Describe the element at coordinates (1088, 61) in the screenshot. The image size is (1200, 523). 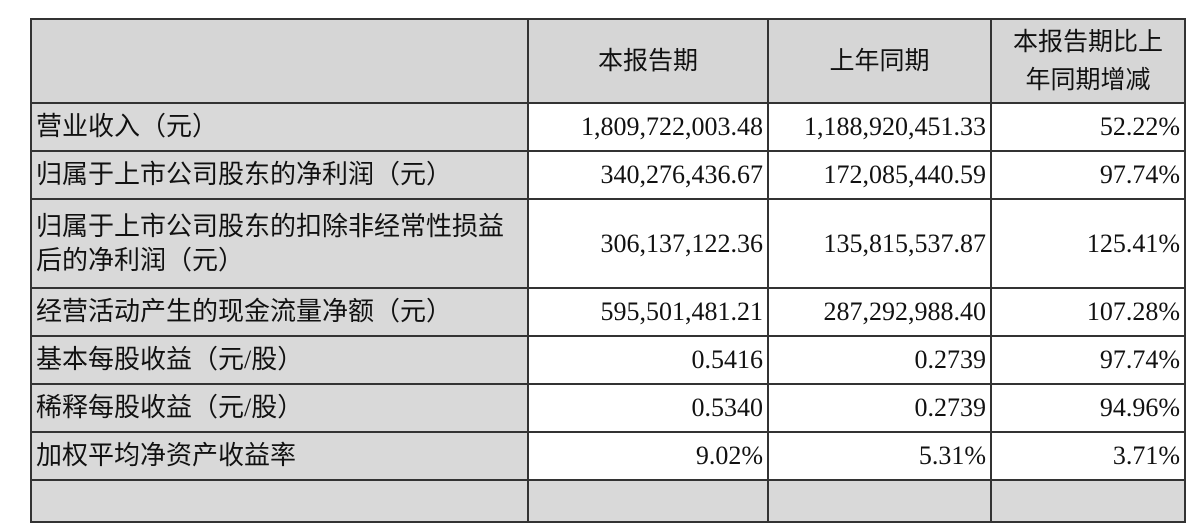
I see `header-change: 本报告期比上年同期增减` at that location.